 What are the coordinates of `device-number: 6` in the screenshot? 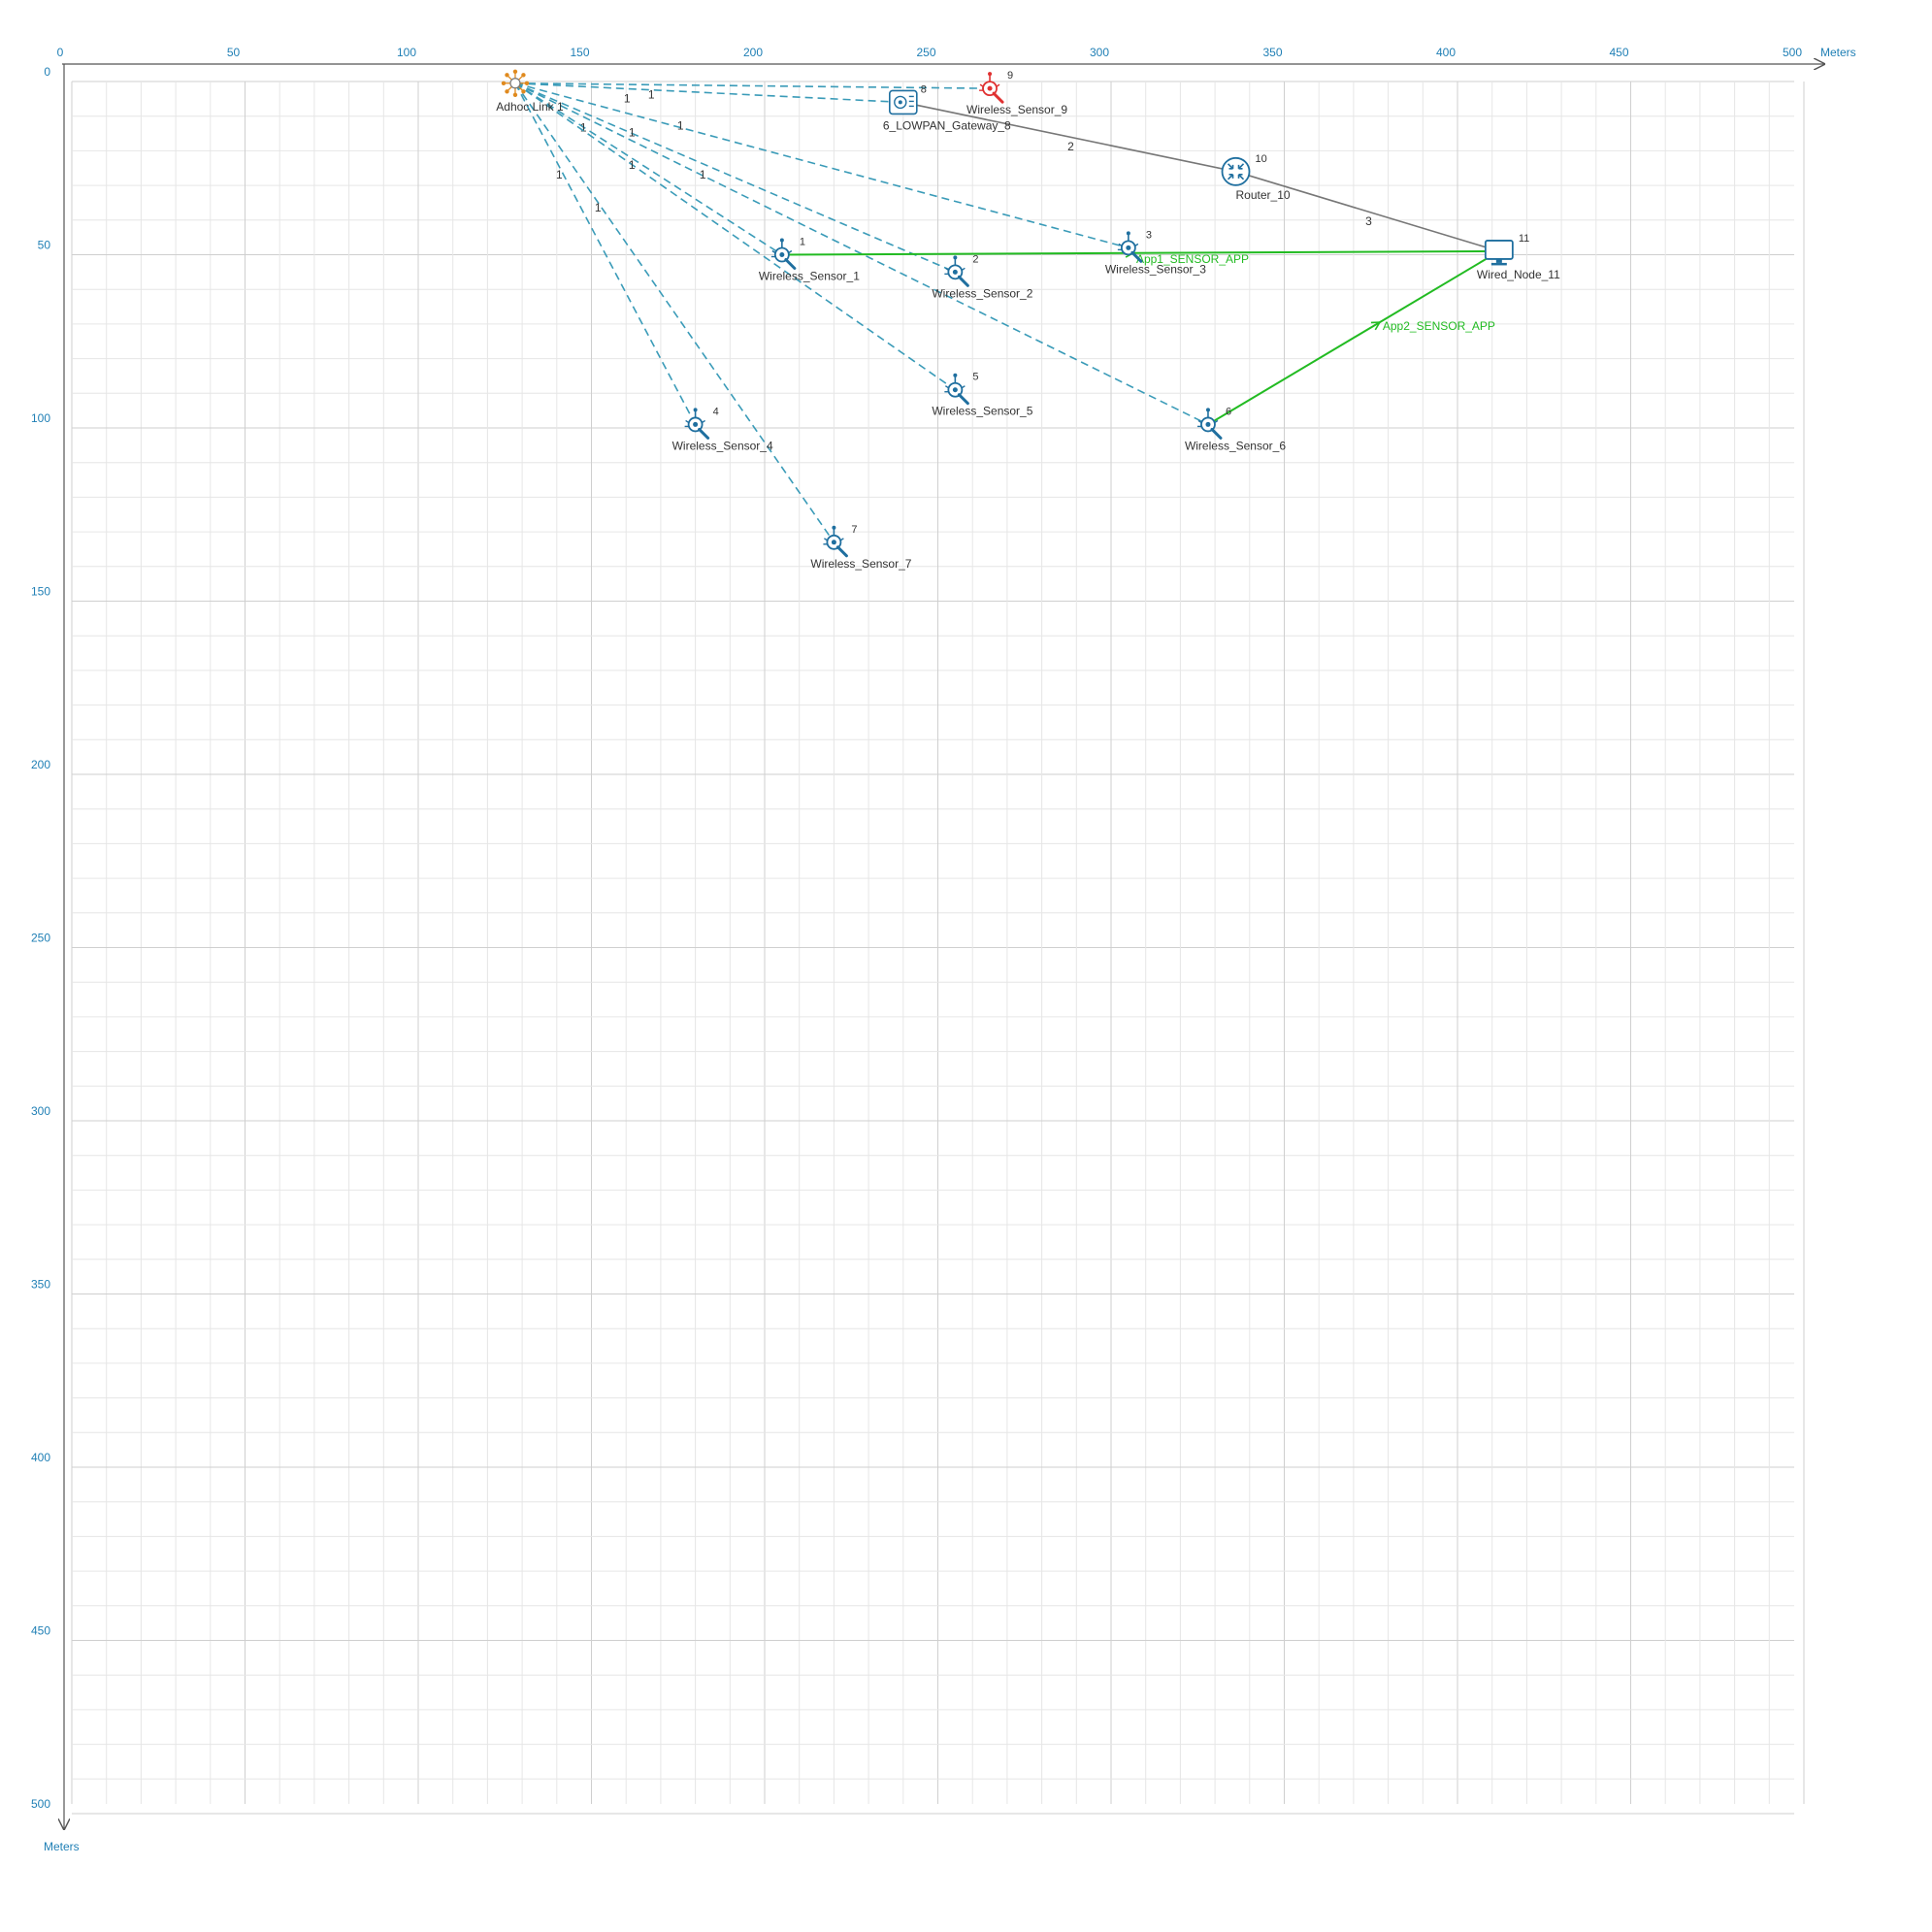 It's located at (1228, 411).